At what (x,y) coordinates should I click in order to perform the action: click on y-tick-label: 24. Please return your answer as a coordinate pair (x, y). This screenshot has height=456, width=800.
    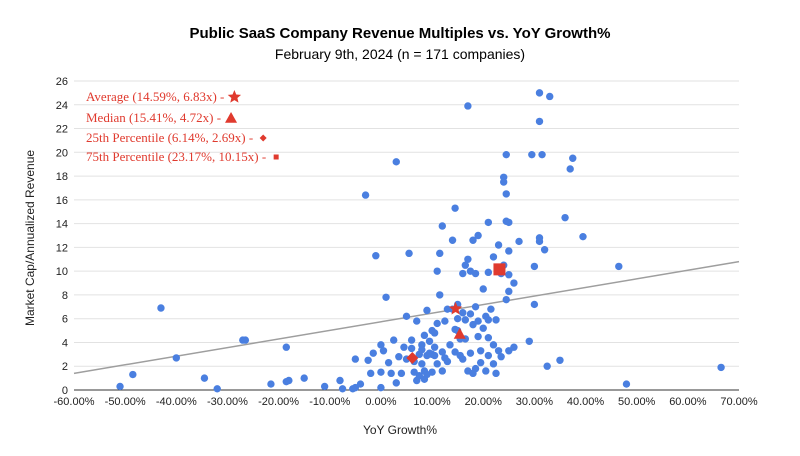
    Looking at the image, I should click on (62, 106).